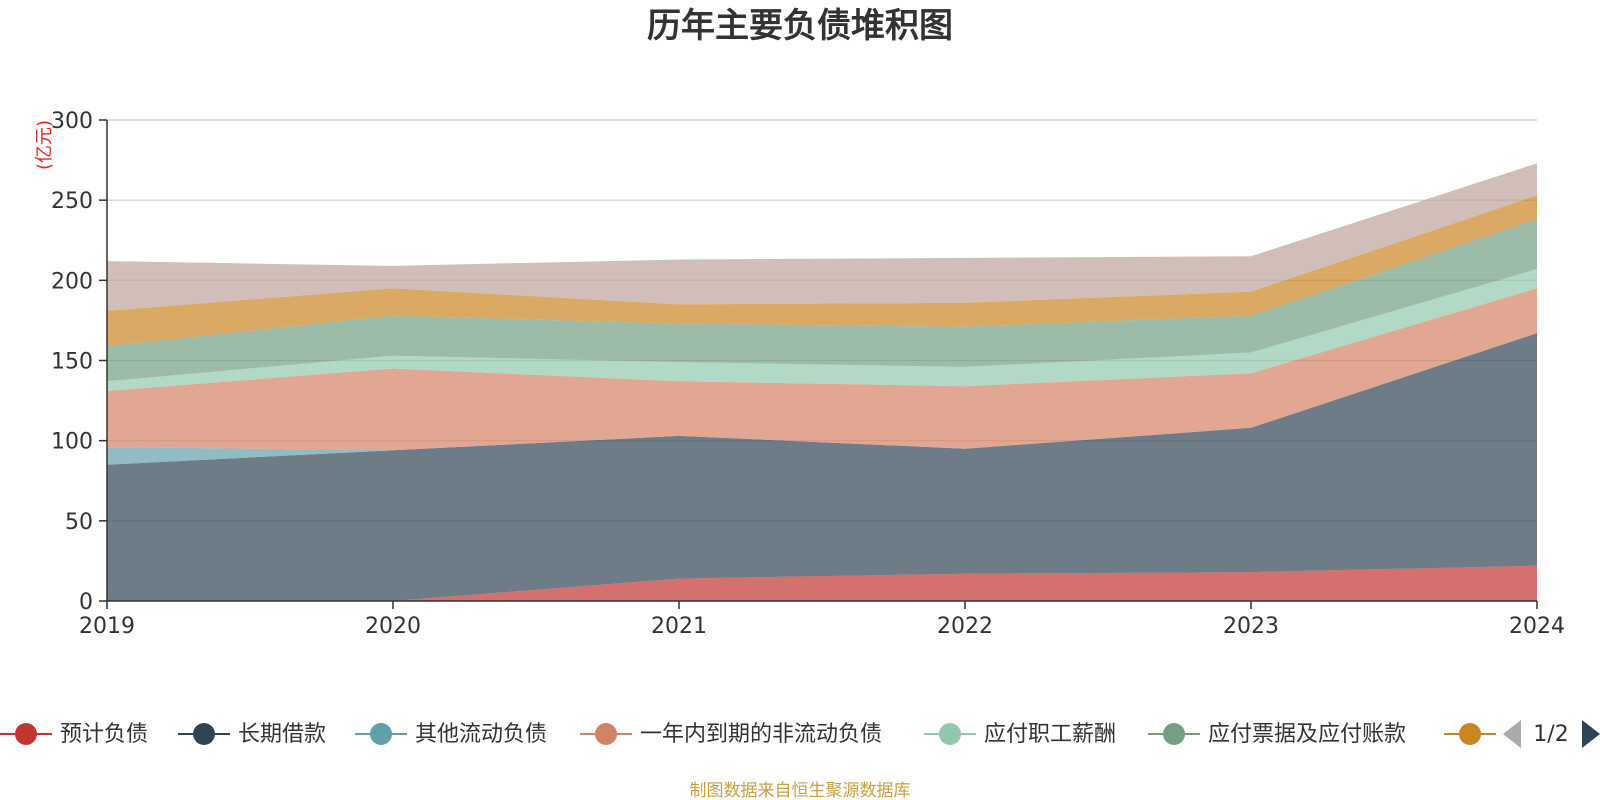 The image size is (1600, 800). What do you see at coordinates (72, 362) in the screenshot?
I see `y-tick-label: 150` at bounding box center [72, 362].